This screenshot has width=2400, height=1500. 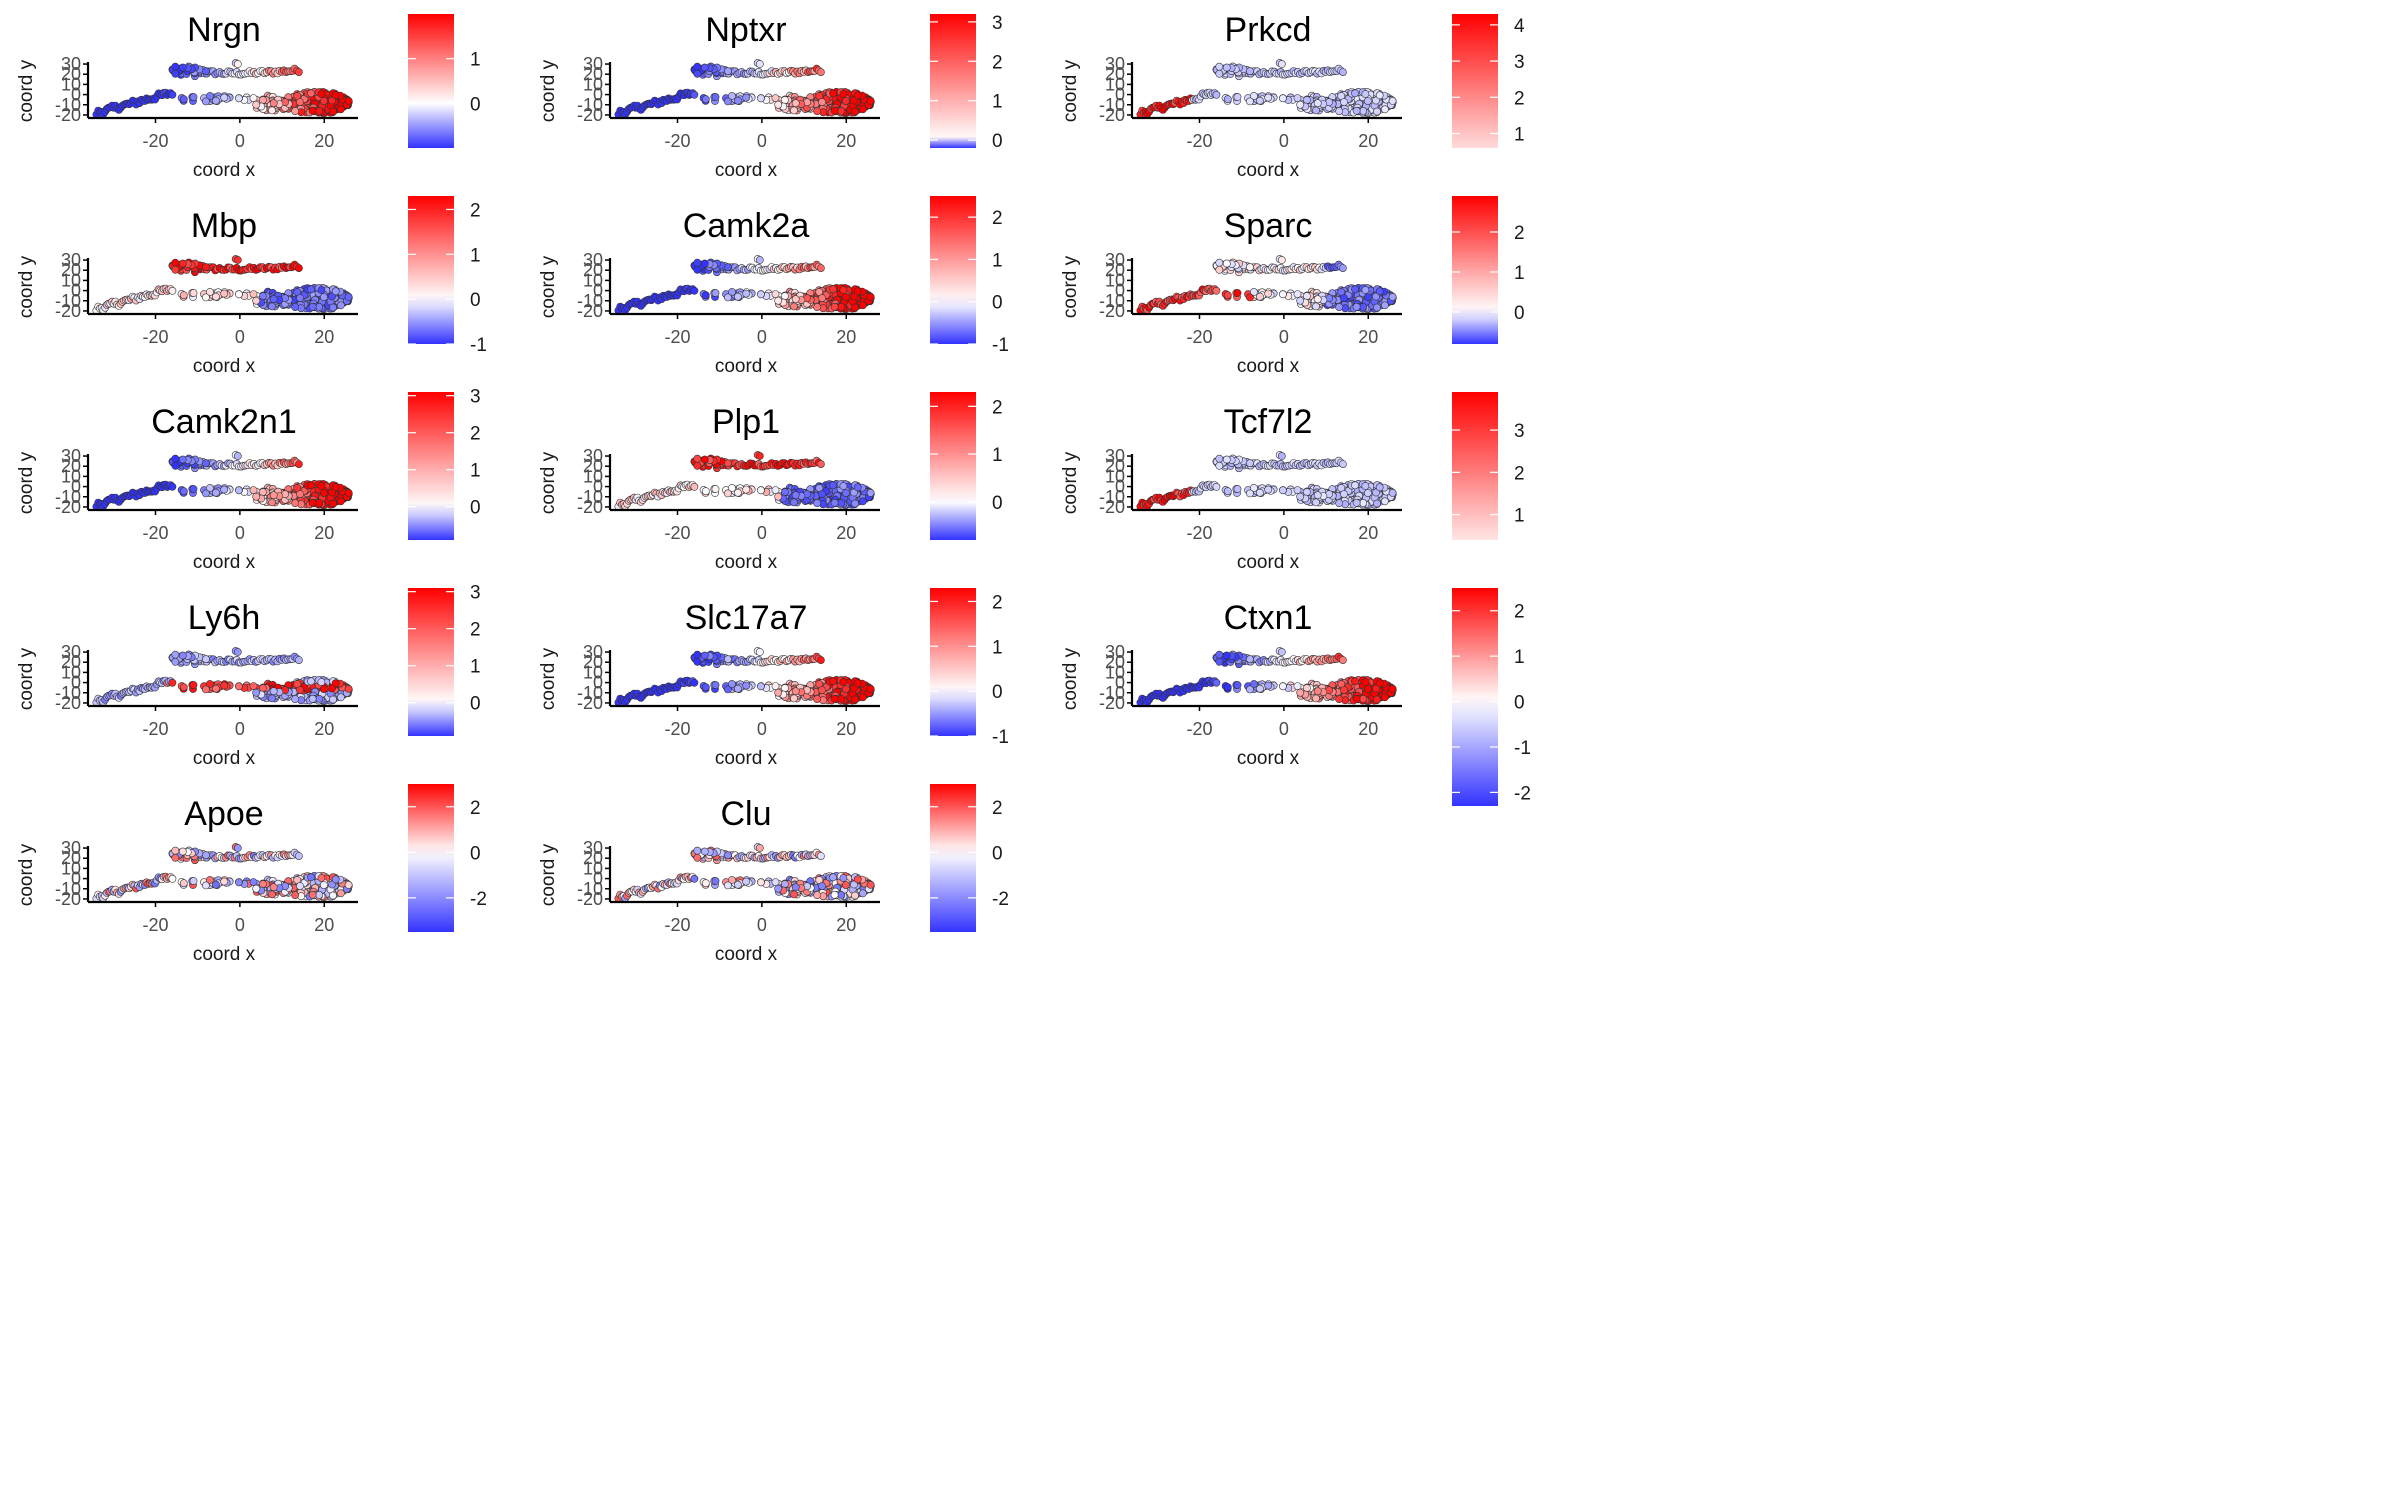 I want to click on y-tick-label: 20, so click(x=1115, y=74).